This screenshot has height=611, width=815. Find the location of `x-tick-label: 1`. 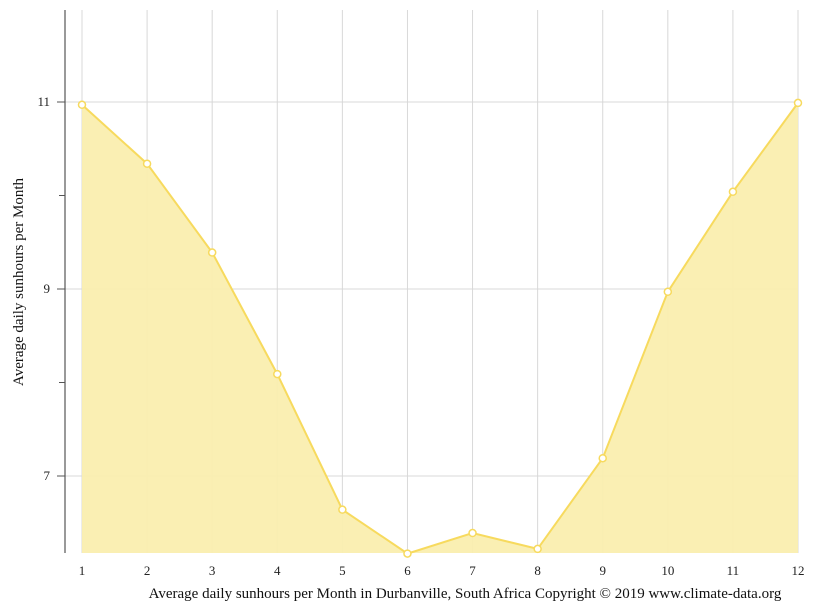

x-tick-label: 1 is located at coordinates (82, 570).